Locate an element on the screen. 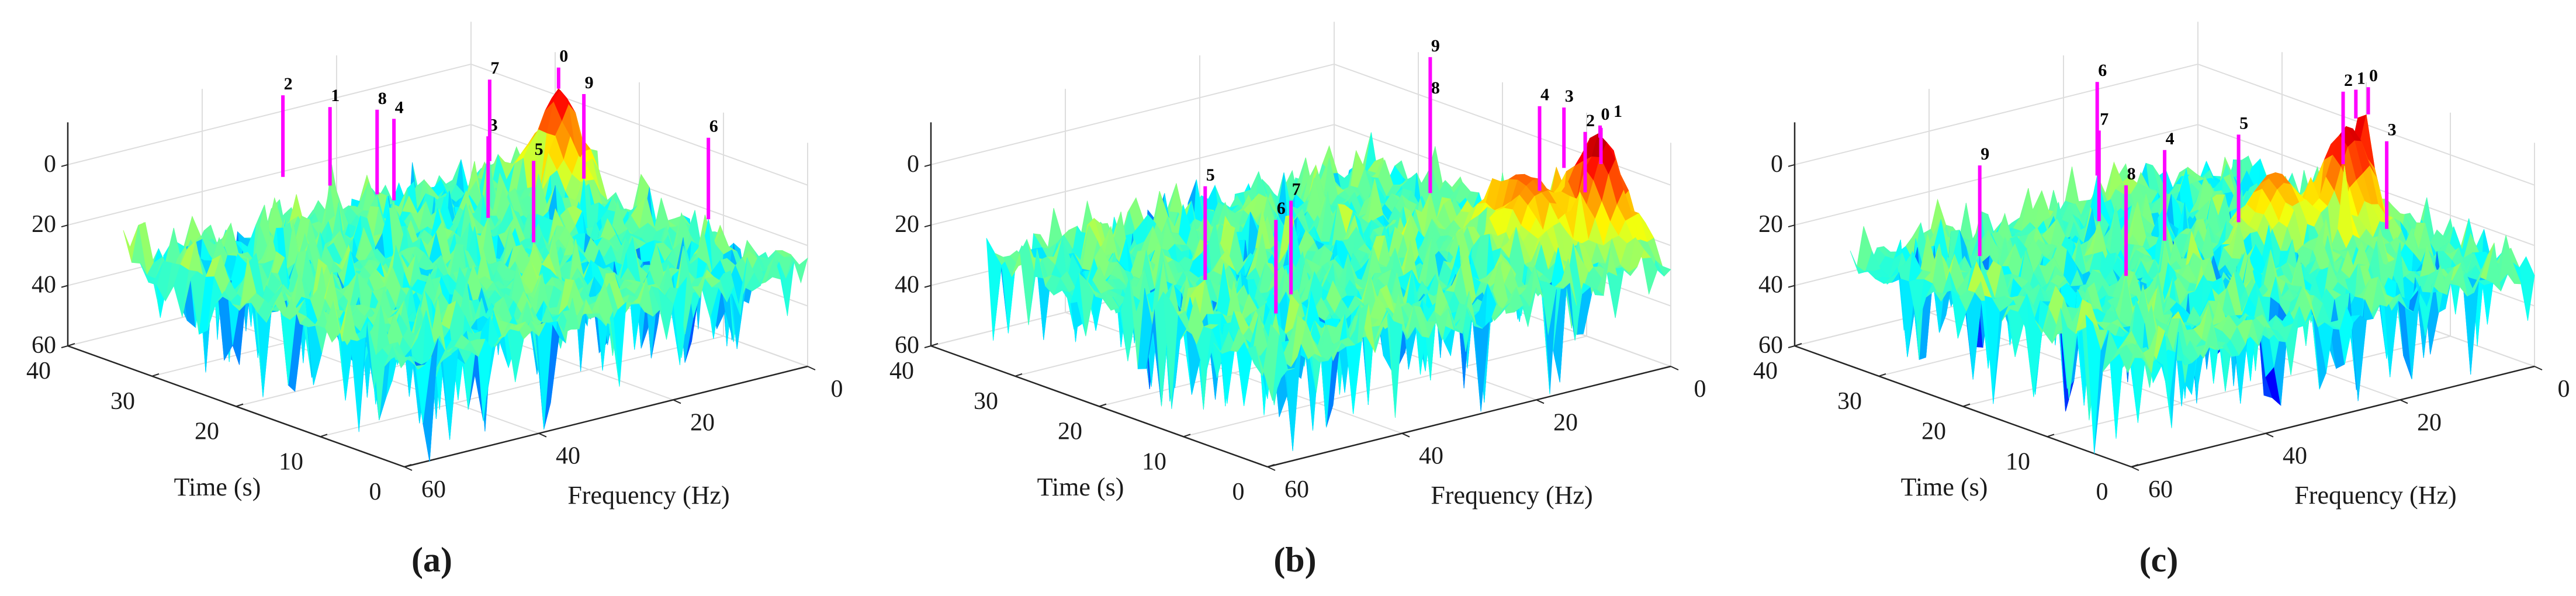  panel-caption: (c) is located at coordinates (2159, 560).